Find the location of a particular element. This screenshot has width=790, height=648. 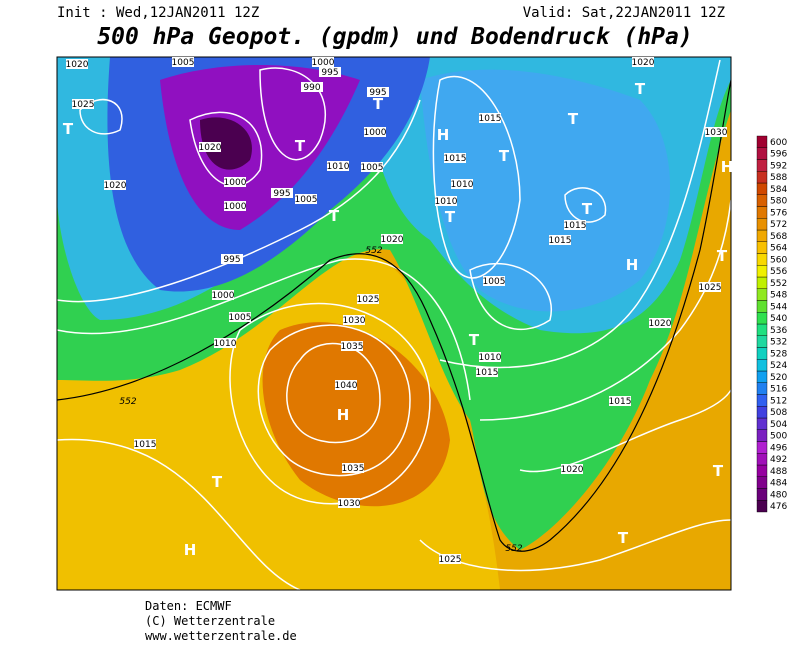

colorbar-label: 552 is located at coordinates (778, 284).